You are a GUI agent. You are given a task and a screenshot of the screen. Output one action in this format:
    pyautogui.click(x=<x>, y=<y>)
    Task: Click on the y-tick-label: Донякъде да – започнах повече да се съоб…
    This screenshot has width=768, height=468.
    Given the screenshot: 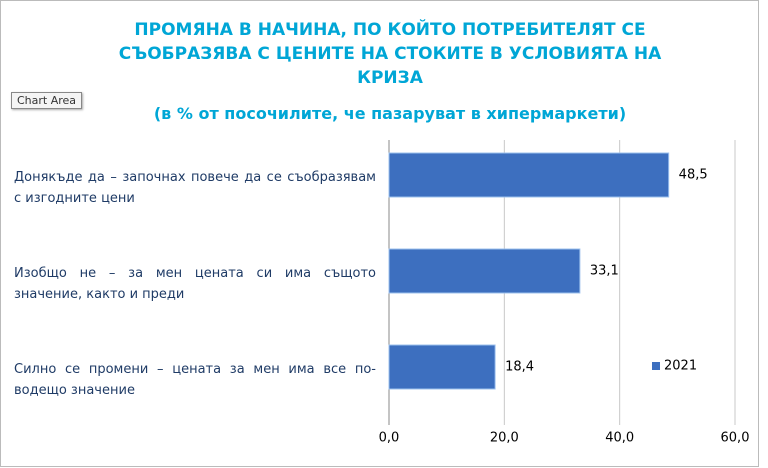 What is the action you would take?
    pyautogui.click(x=195, y=188)
    